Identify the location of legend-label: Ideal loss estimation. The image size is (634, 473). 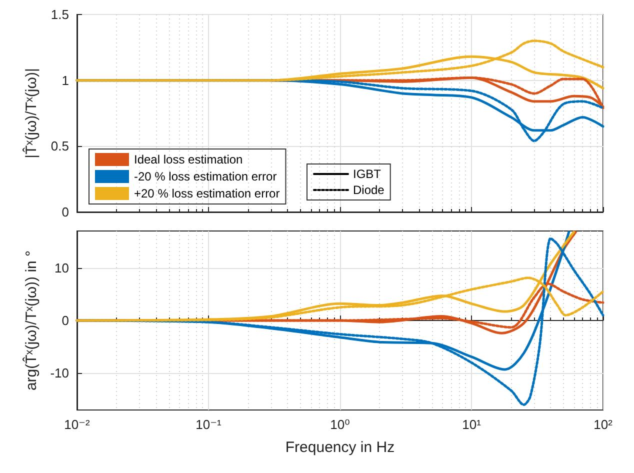
(188, 159).